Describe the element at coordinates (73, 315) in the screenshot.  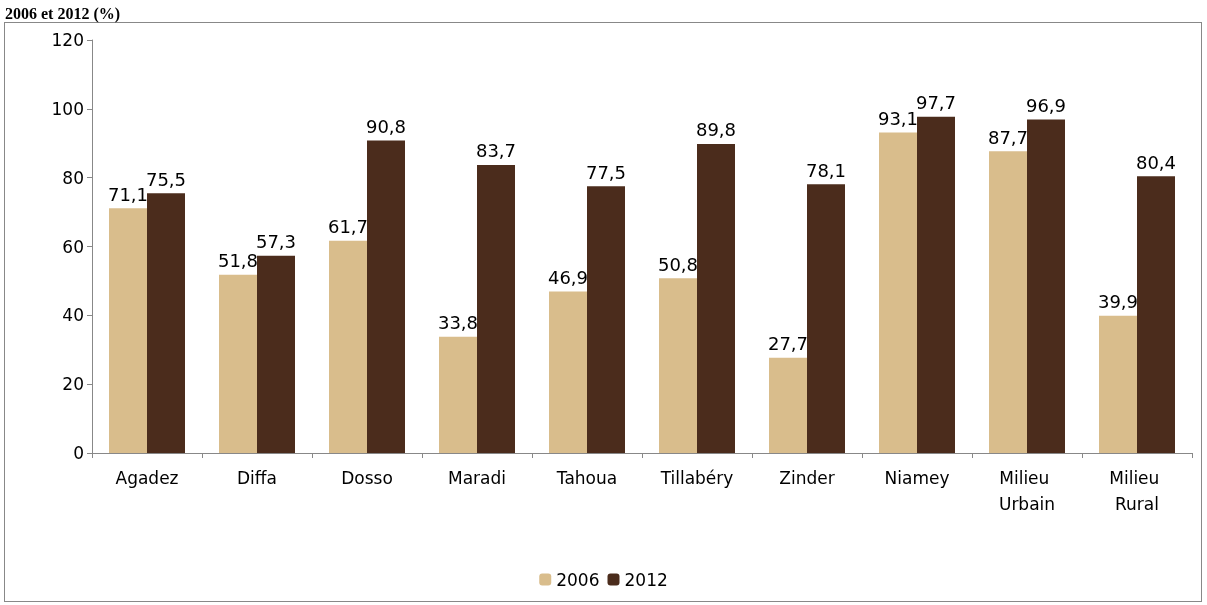
I see `y-tick-label: 40` at that location.